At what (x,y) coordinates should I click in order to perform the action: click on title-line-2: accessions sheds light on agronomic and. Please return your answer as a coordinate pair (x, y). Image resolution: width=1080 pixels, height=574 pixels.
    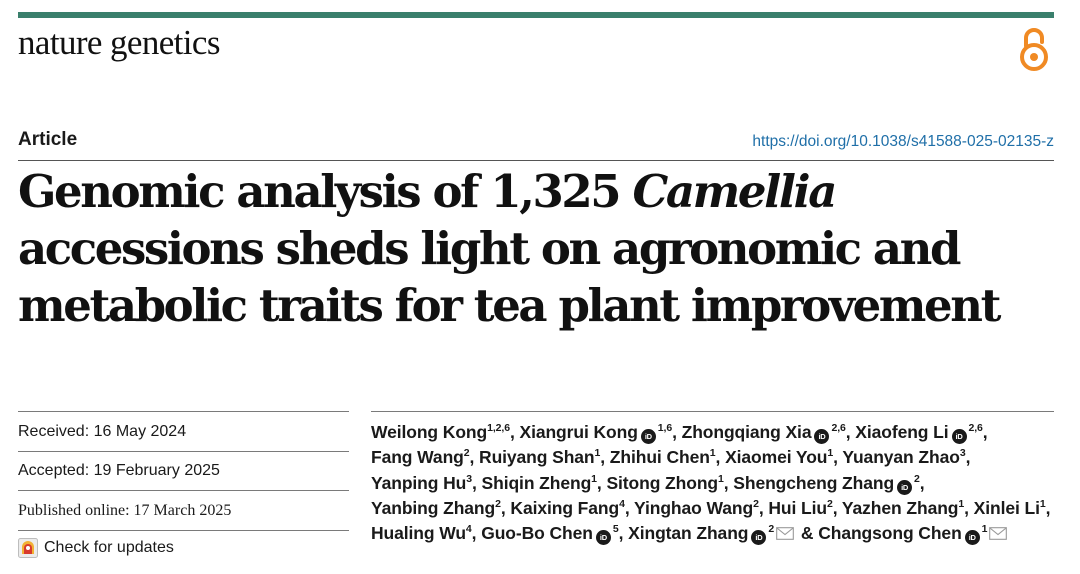
    Looking at the image, I should click on (489, 248).